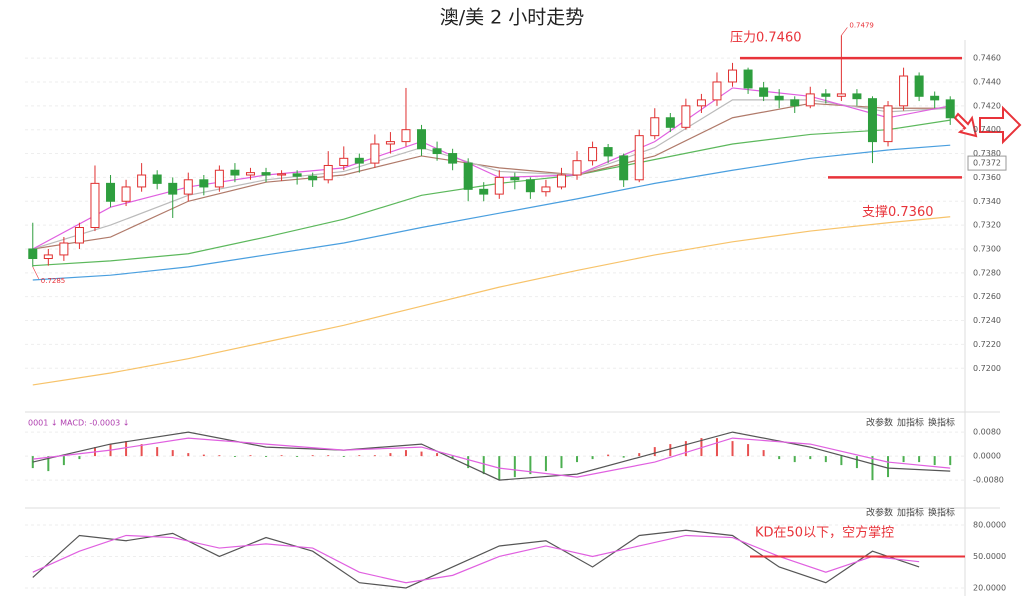  What do you see at coordinates (987, 105) in the screenshot?
I see `y-tick-label: 0.7420` at bounding box center [987, 105].